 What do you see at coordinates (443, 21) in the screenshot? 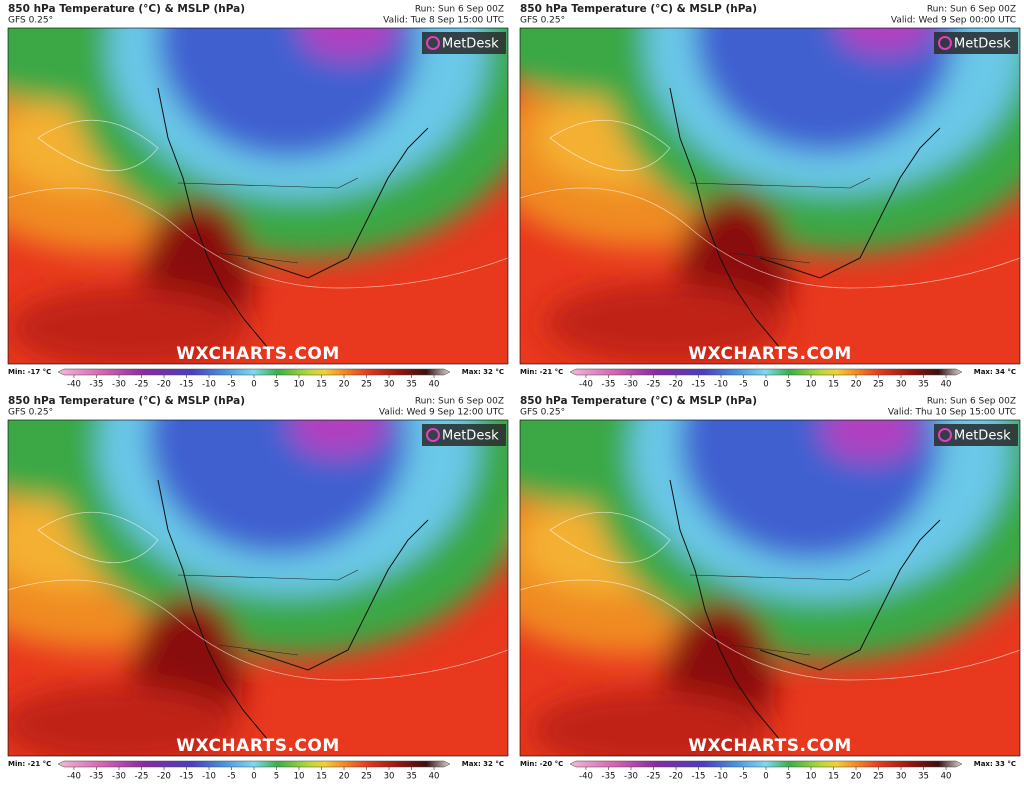
I see `valid-label: Valid: Tue 8 Sep 15:00 UTC` at bounding box center [443, 21].